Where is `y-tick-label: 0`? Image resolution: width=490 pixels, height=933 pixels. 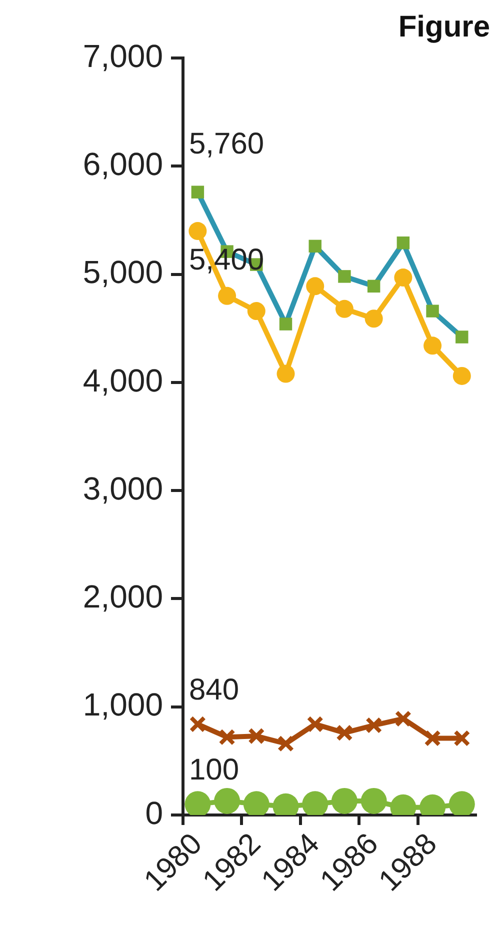
y-tick-label: 0 is located at coordinates (154, 812).